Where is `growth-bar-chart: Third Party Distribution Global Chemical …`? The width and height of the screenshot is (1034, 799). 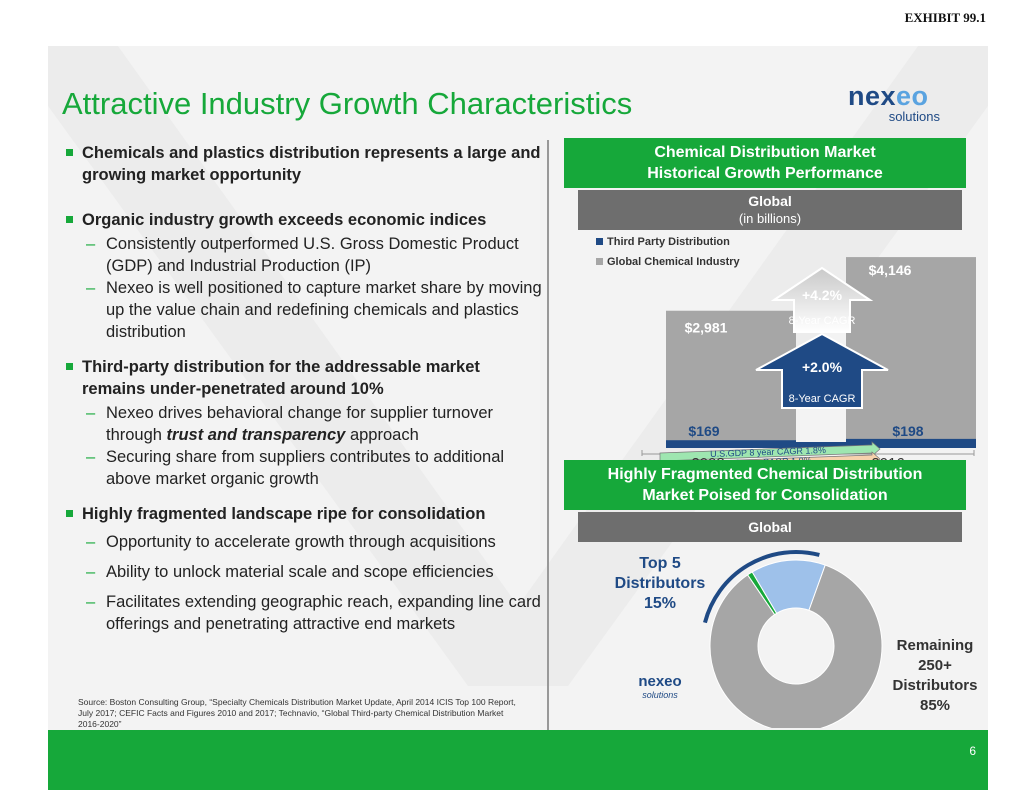 growth-bar-chart: Third Party Distribution Global Chemical … is located at coordinates (786, 353).